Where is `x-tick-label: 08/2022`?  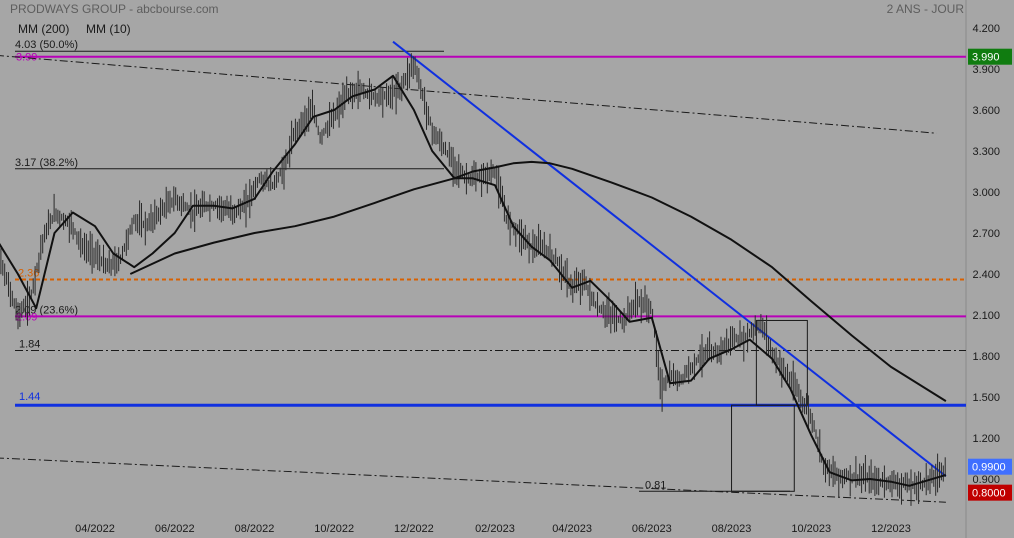
x-tick-label: 08/2022 is located at coordinates (255, 529).